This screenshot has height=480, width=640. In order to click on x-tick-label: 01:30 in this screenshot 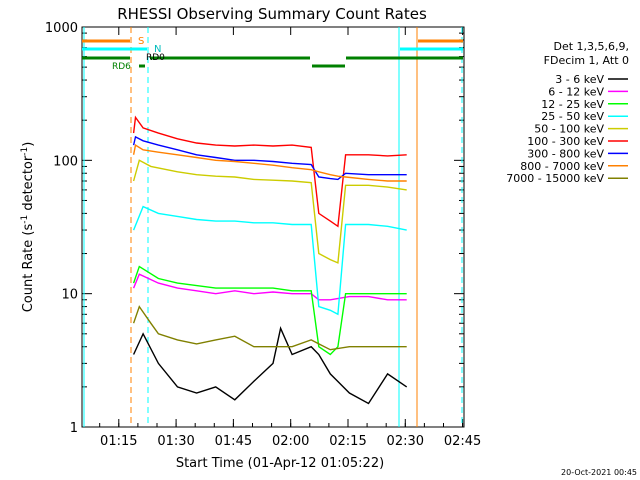, I will do `click(175, 441)`.